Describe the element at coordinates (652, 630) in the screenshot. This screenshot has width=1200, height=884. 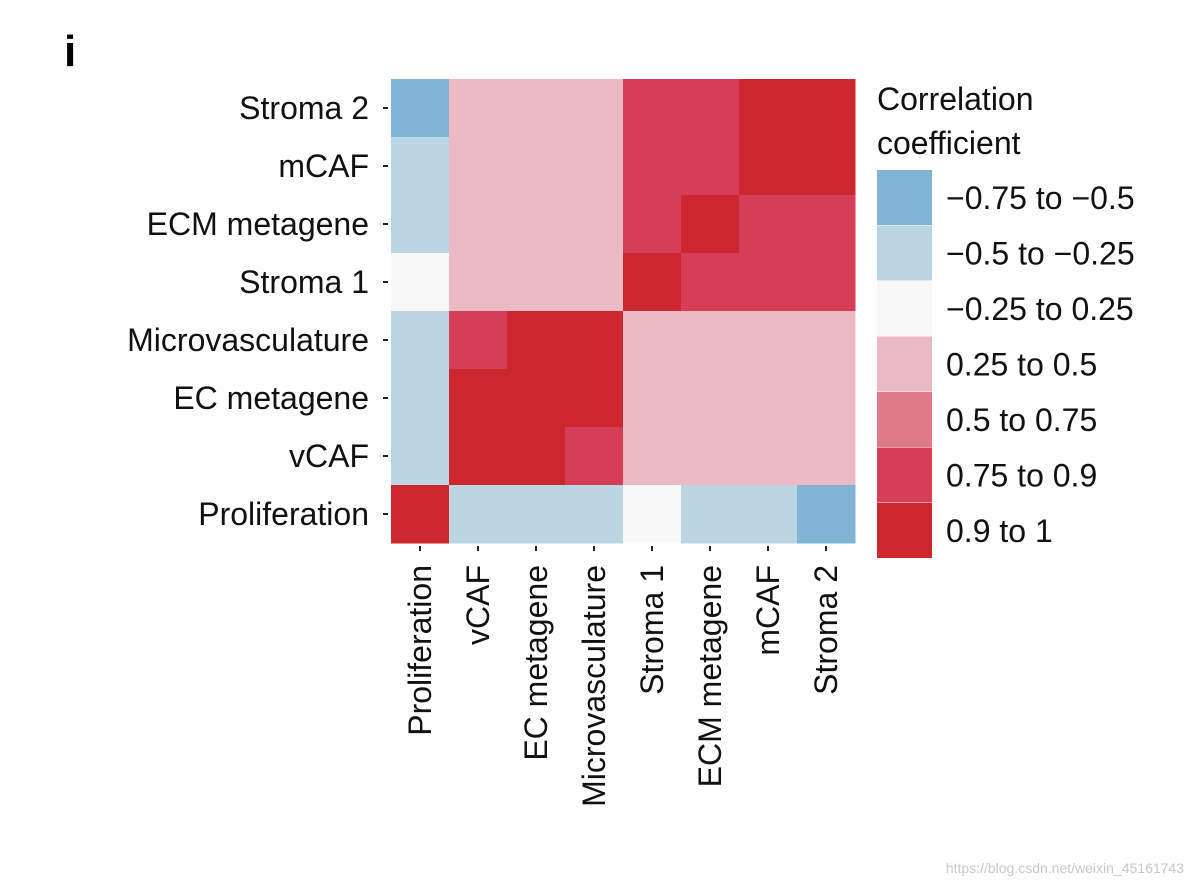
I see `x-tick-label: Stroma 1` at that location.